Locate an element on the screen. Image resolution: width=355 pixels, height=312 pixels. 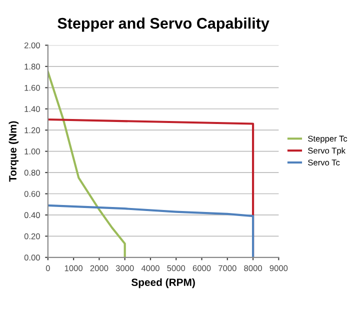
x-tick-label: 2000 is located at coordinates (99, 268).